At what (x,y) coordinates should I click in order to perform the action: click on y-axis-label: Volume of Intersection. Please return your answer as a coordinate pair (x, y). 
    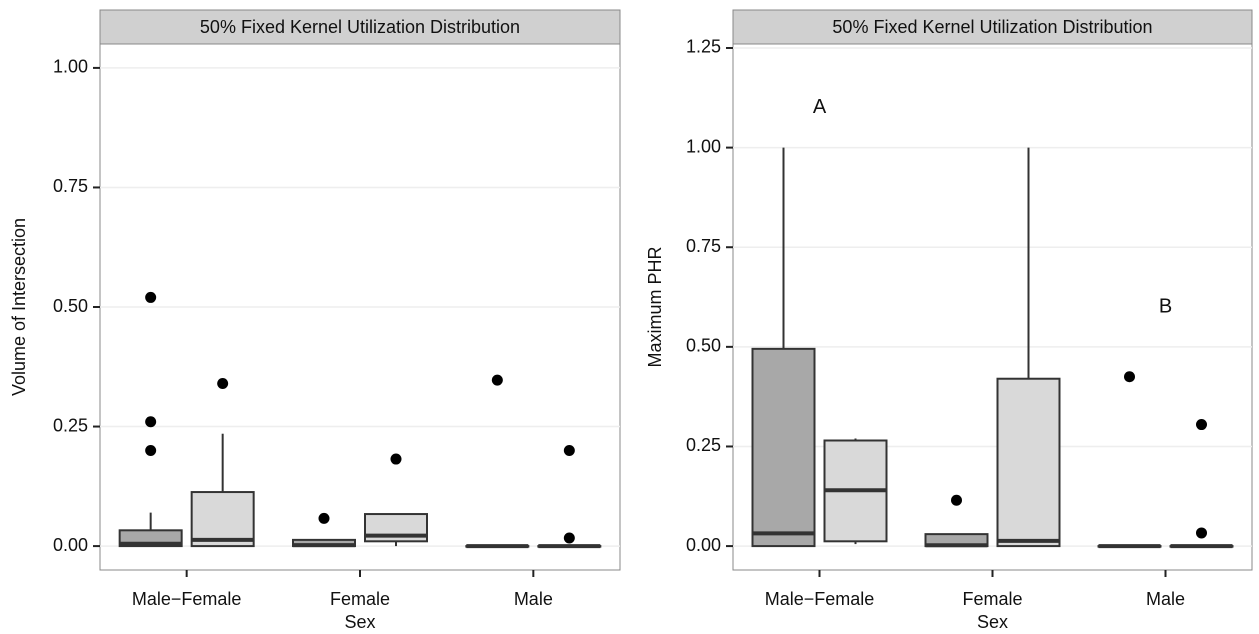
    Looking at the image, I should click on (19, 307).